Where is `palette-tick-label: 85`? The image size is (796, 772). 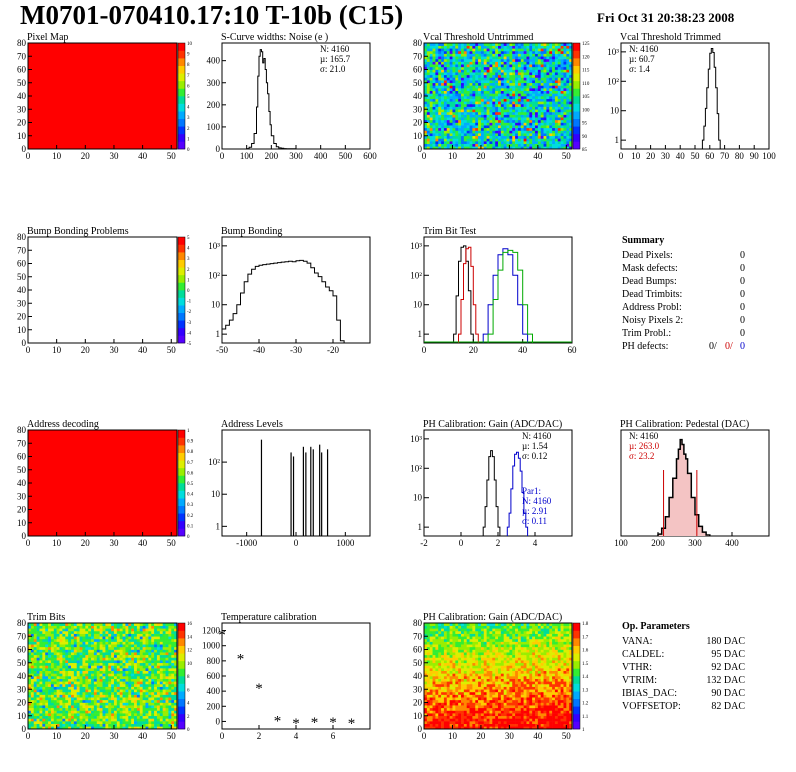
palette-tick-label: 85 is located at coordinates (585, 150).